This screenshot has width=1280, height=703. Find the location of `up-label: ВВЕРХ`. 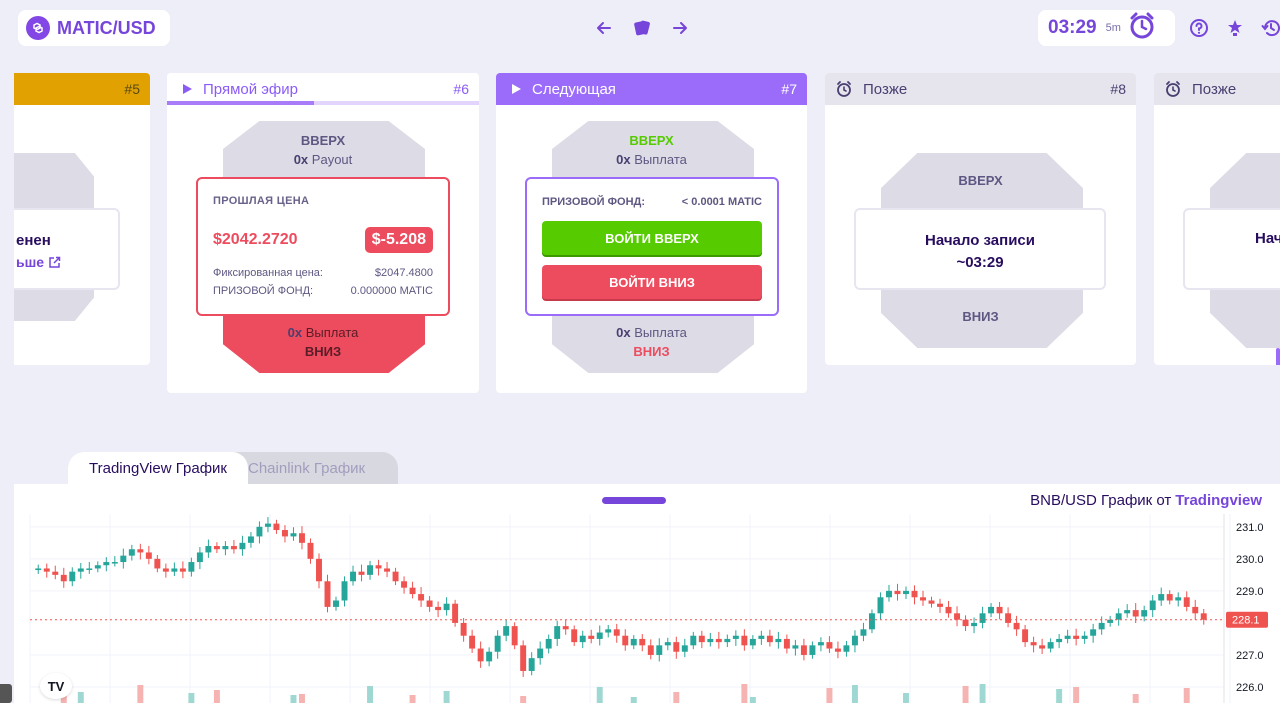

up-label: ВВЕРХ is located at coordinates (651, 140).